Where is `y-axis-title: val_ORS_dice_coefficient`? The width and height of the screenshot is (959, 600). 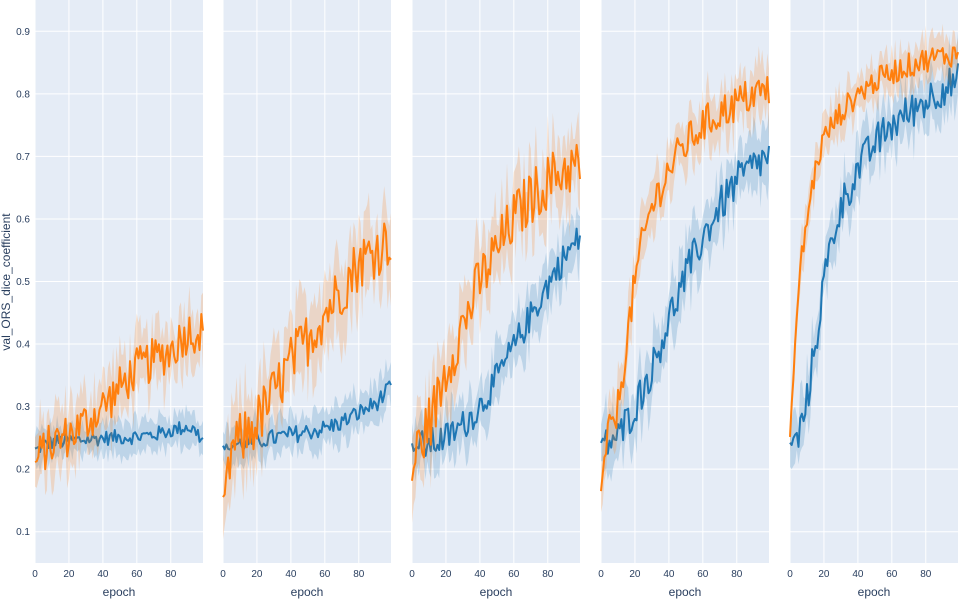
y-axis-title: val_ORS_dice_coefficient is located at coordinates (6, 282).